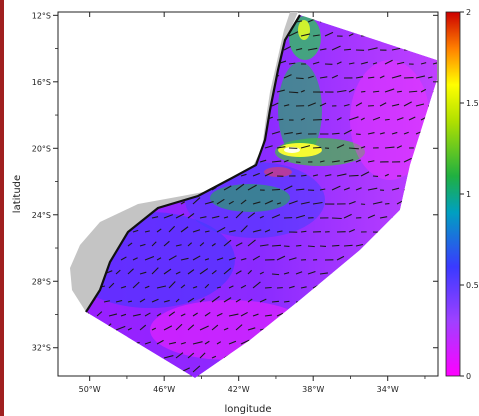  Describe the element at coordinates (313, 389) in the screenshot. I see `x-tick-label: 38°W` at that location.